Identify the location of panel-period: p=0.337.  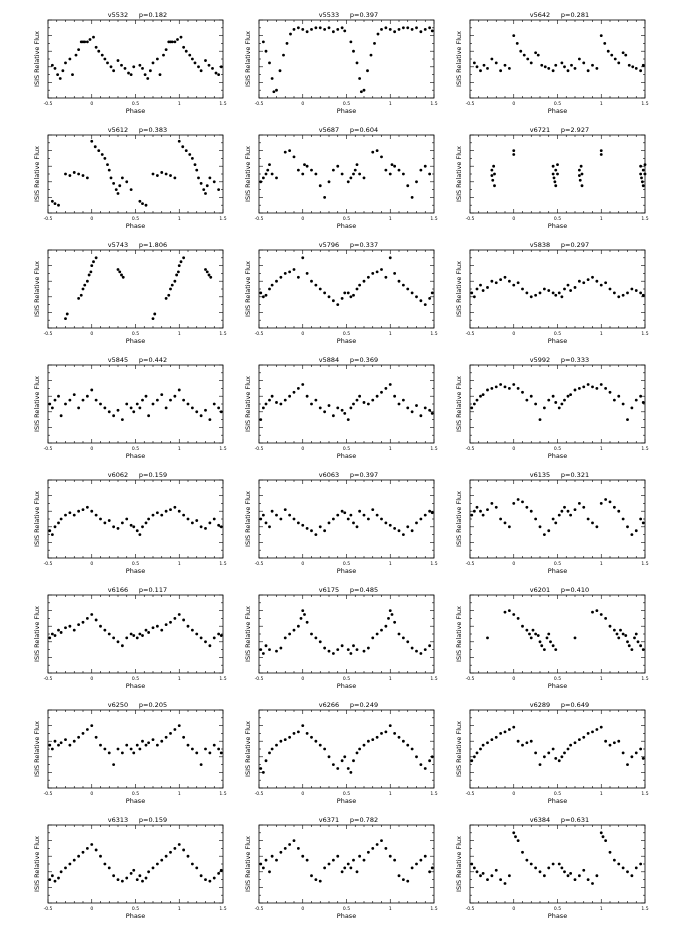
(364, 245).